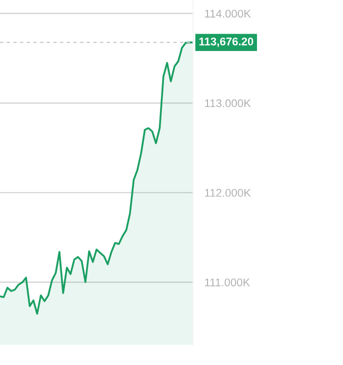  I want to click on ref-line-label: 113,676.20, so click(226, 43).